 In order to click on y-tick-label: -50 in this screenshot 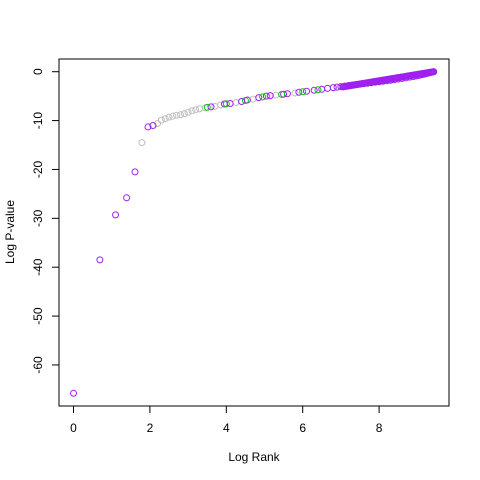, I will do `click(38, 316)`.